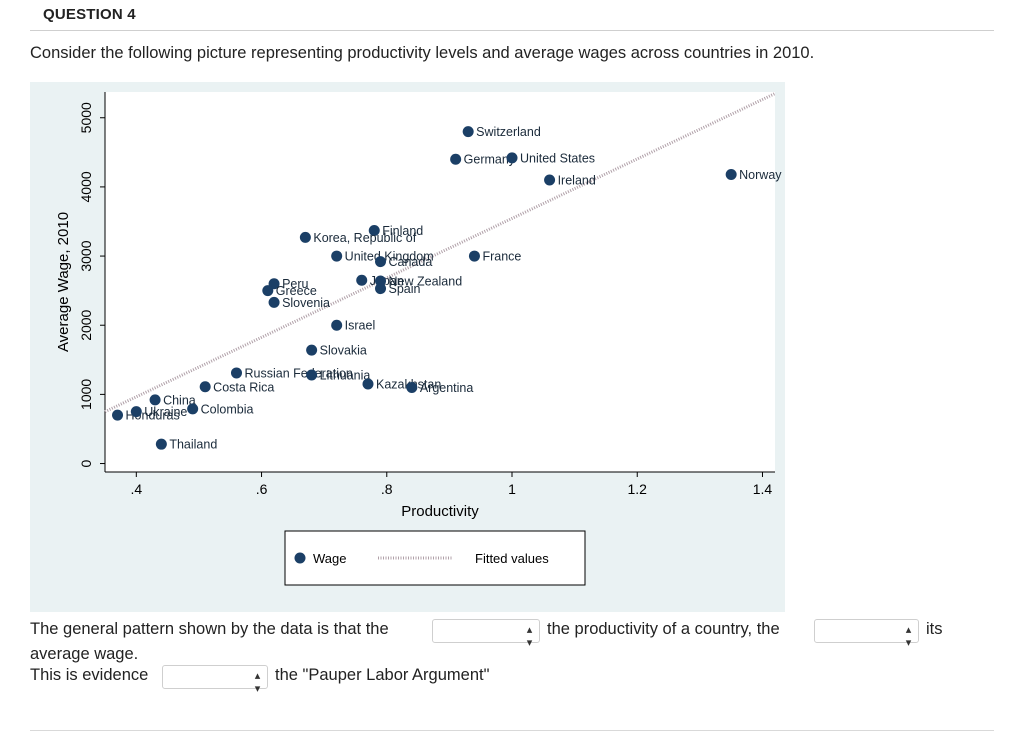 The image size is (1024, 740). Describe the element at coordinates (557, 158) in the screenshot. I see `point-label: United States` at that location.